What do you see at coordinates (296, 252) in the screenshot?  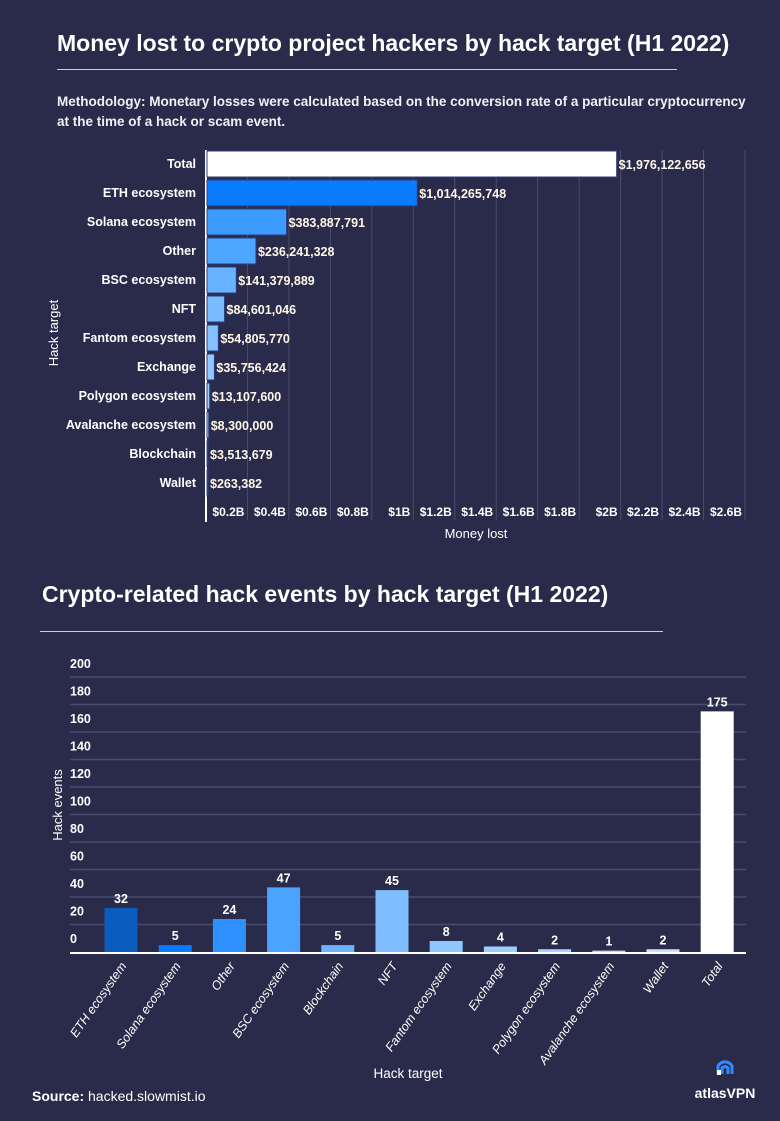 I see `bar-value-label: $236,241,328` at bounding box center [296, 252].